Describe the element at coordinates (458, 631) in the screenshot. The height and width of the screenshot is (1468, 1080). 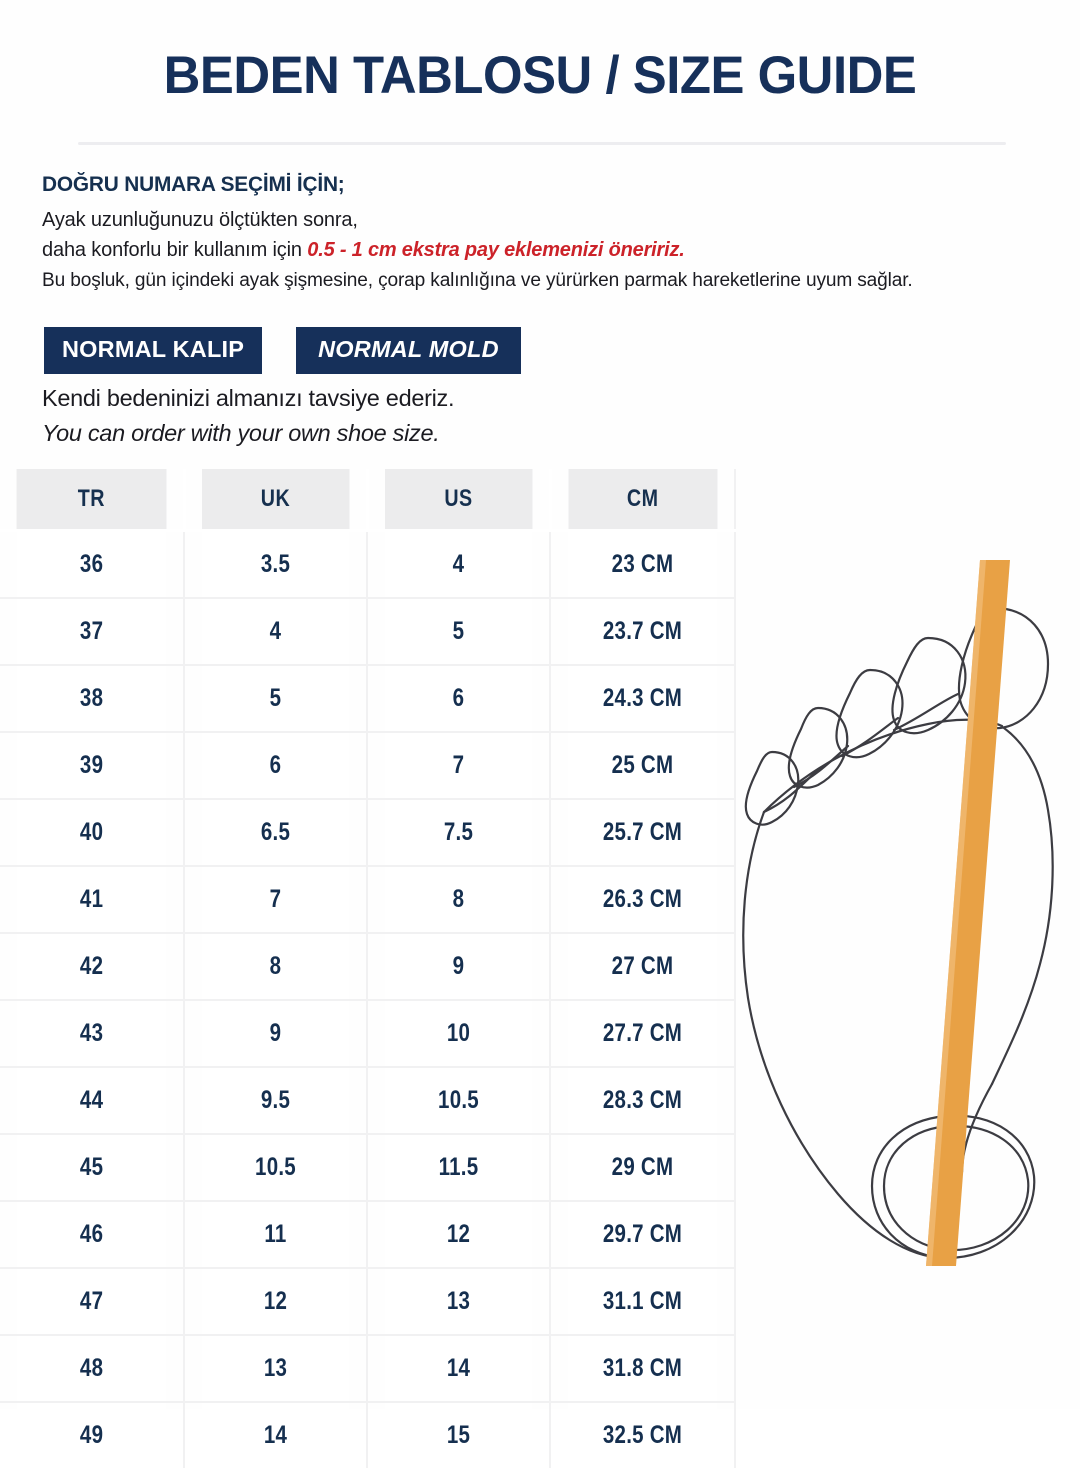
I see `table-cell-us: 5` at that location.